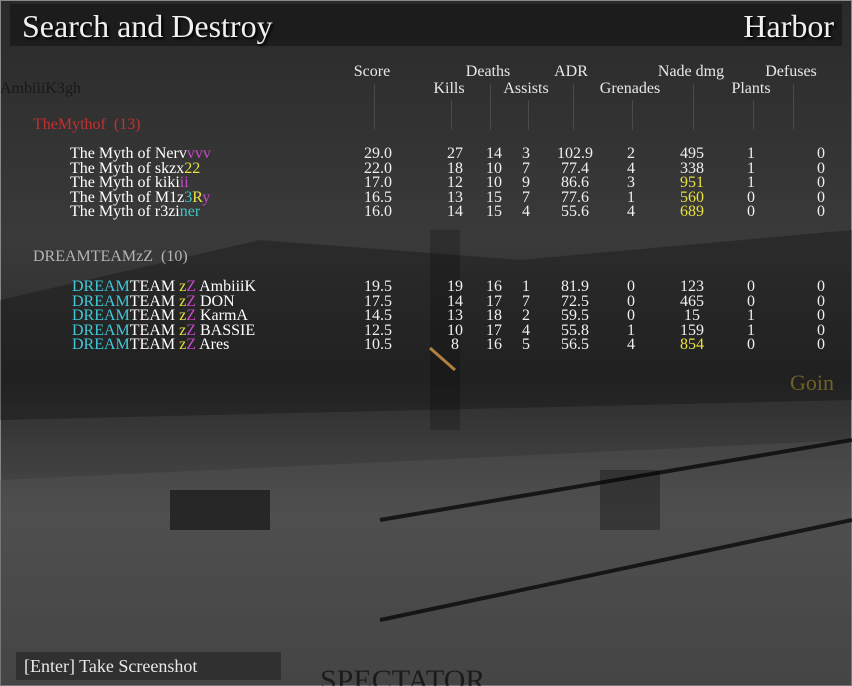  Describe the element at coordinates (630, 88) in the screenshot. I see `column-header: Grenades` at that location.